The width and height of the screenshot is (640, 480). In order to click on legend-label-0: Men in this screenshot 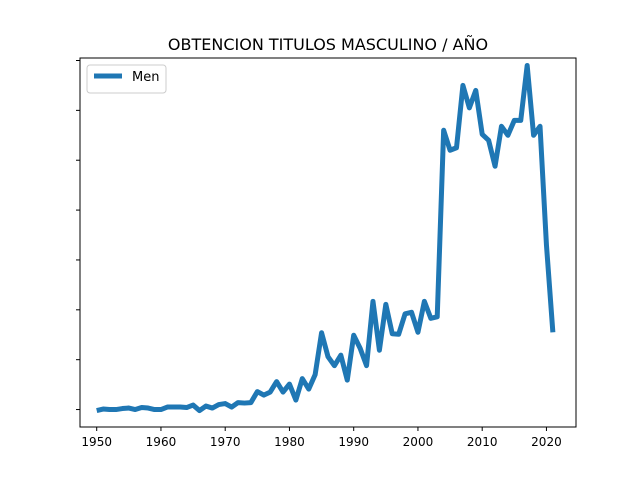, I will do `click(145, 77)`.